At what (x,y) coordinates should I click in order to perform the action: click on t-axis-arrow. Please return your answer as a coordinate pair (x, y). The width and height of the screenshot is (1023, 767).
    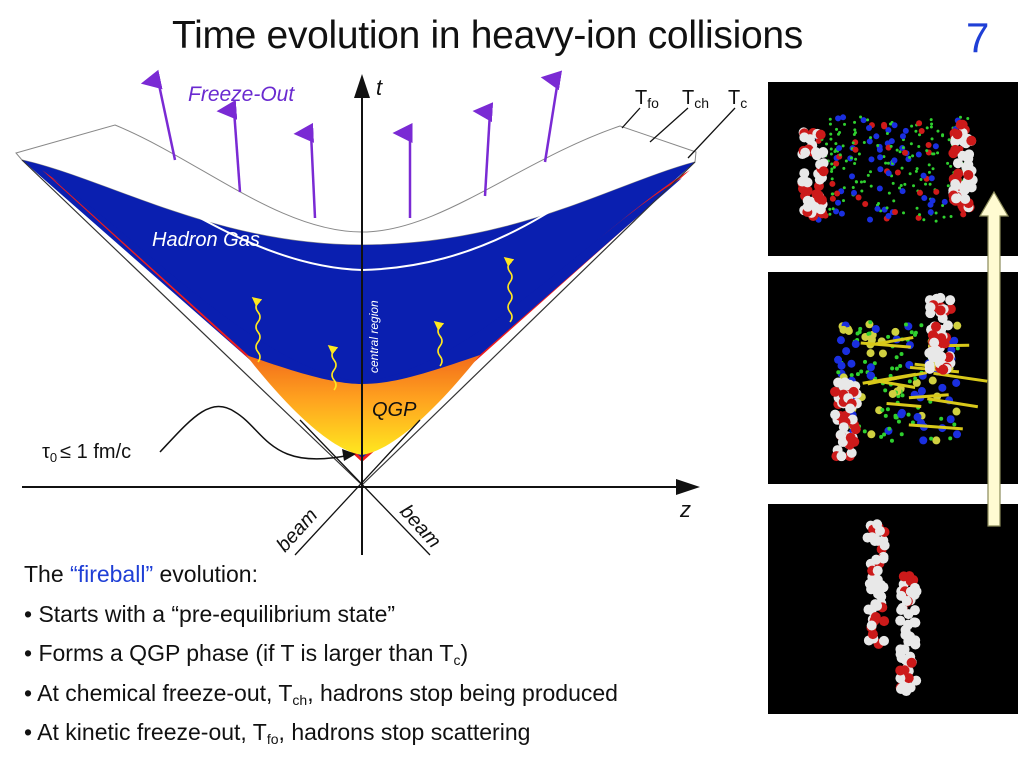
    Looking at the image, I should click on (362, 86).